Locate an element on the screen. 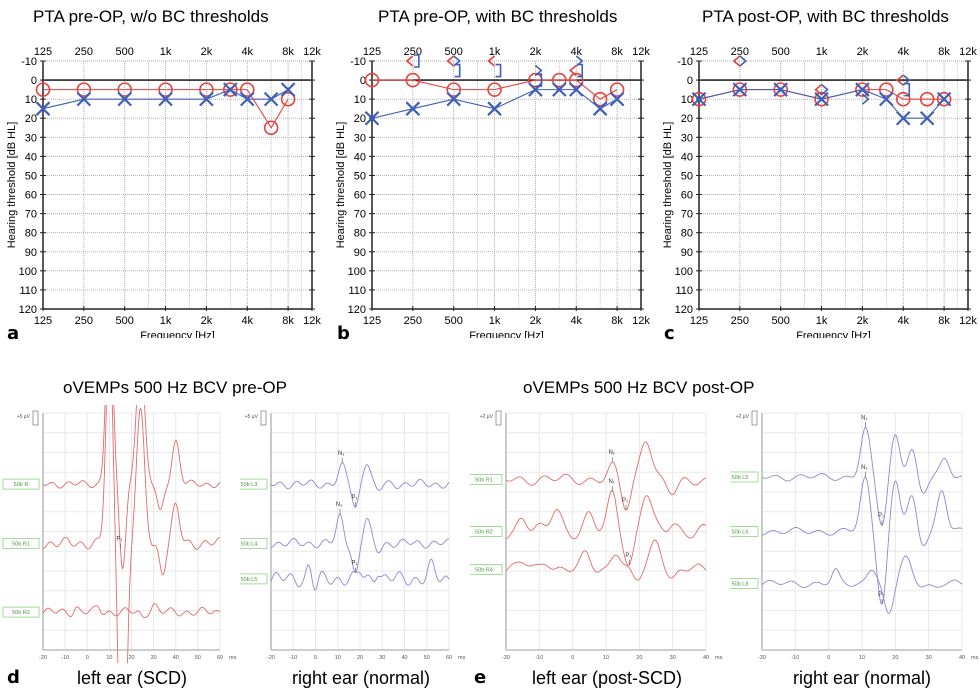  x-tick-label-top: 12k is located at coordinates (312, 52).